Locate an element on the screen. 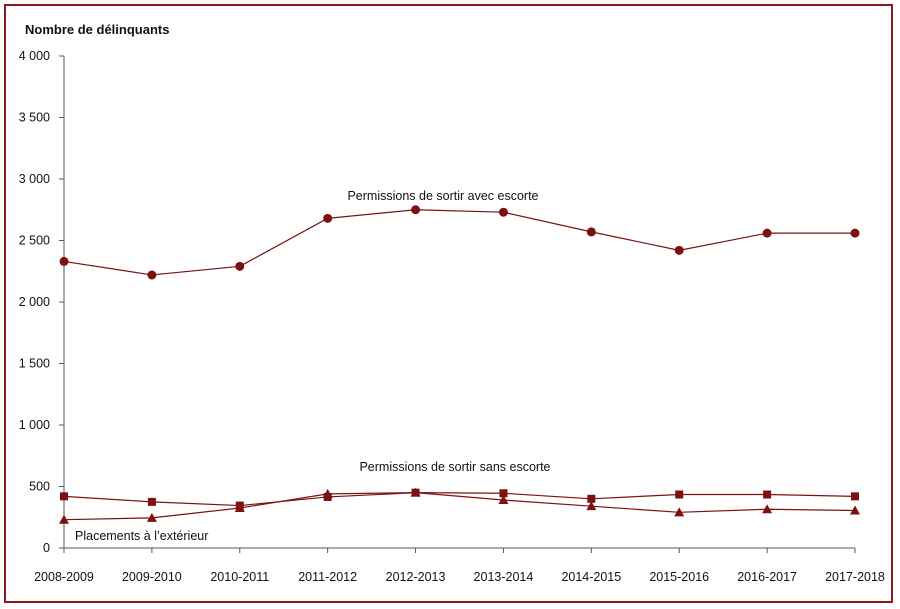  x-tick-label: 2012-2013 is located at coordinates (416, 577).